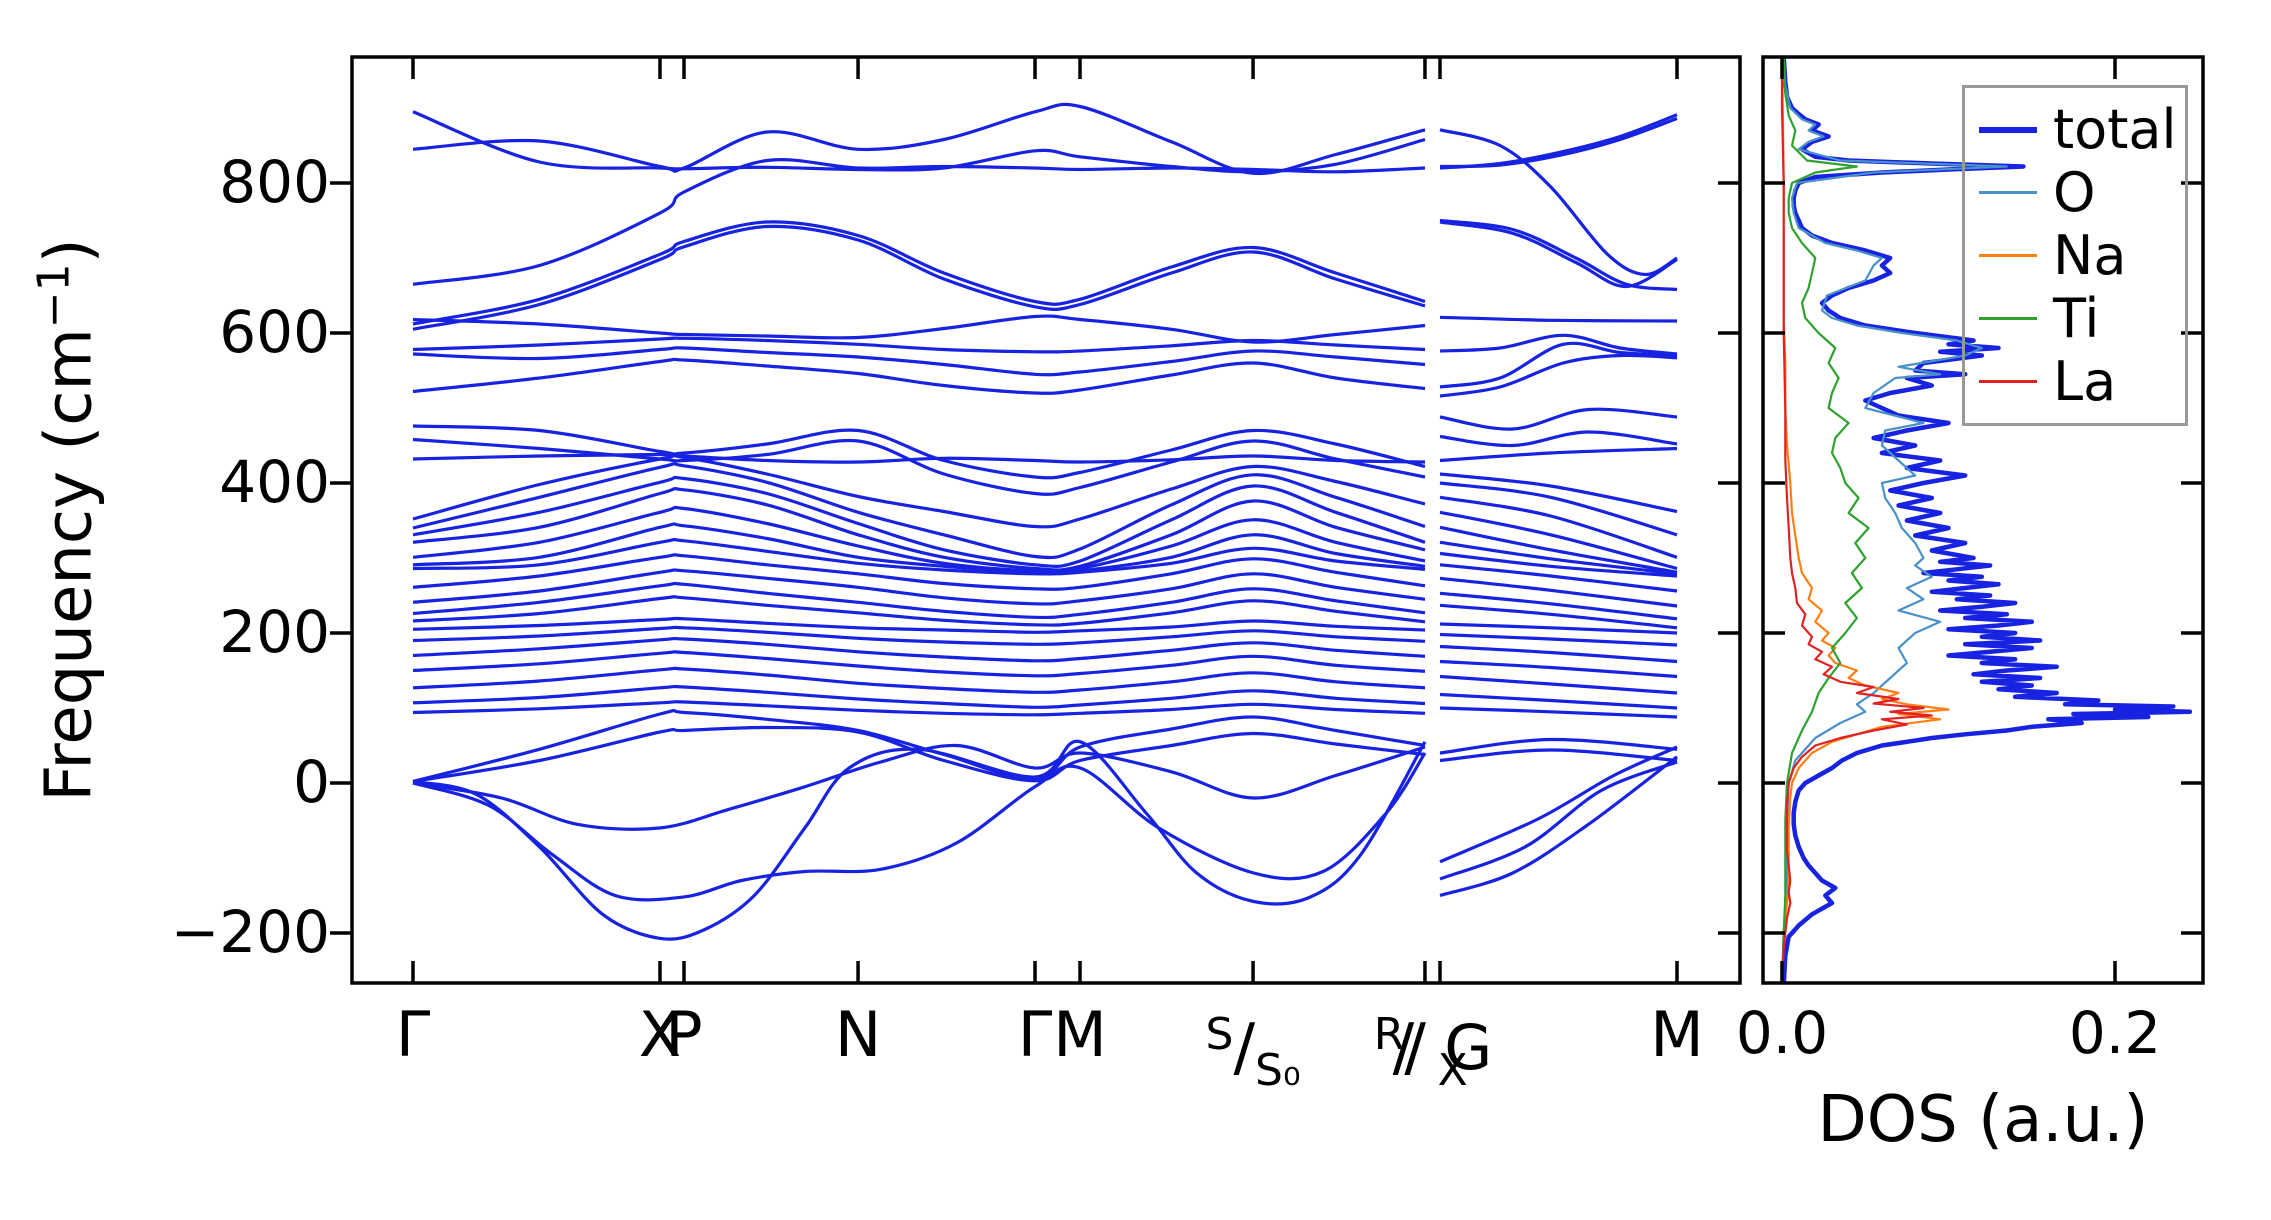 The height and width of the screenshot is (1220, 2271). I want to click on dos-legend: total O Na Ti La, so click(2075, 255).